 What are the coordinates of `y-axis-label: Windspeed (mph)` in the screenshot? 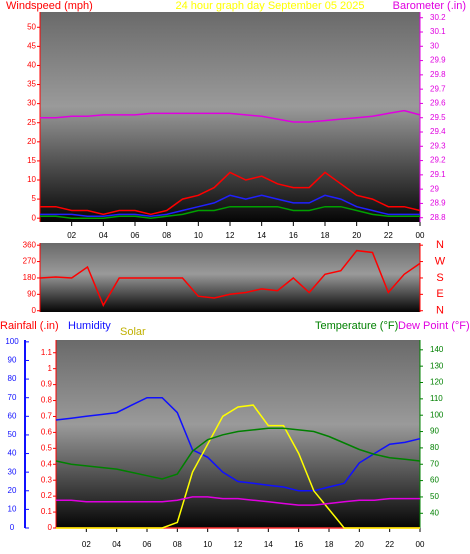 It's located at (49, 6).